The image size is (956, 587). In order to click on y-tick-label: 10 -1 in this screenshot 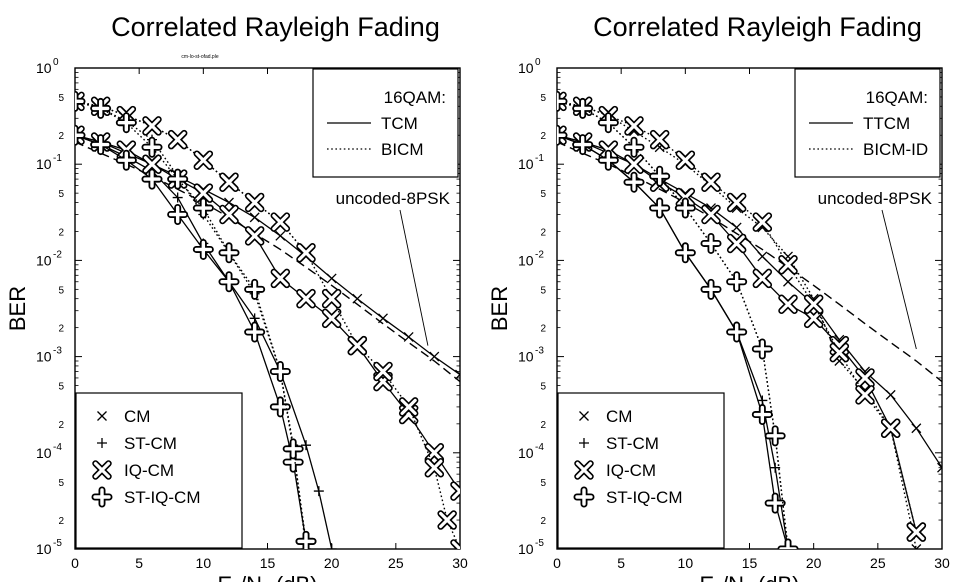, I will do `click(531, 162)`.